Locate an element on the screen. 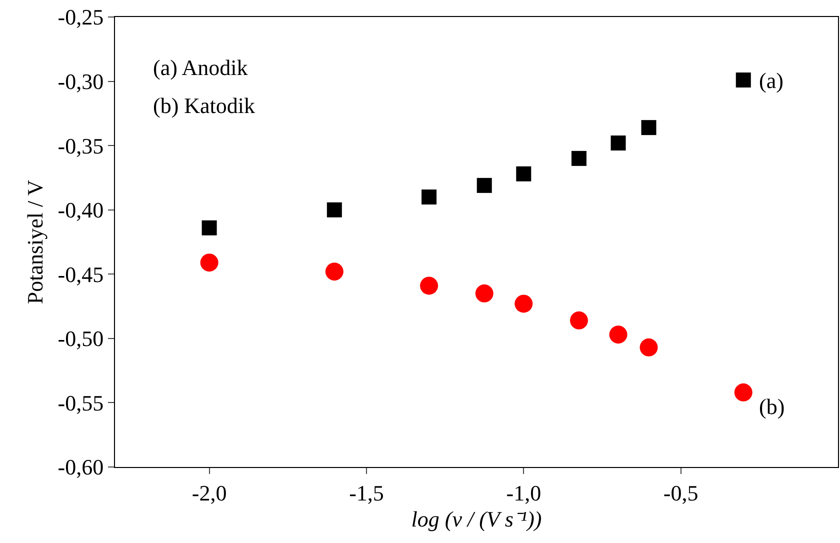 The height and width of the screenshot is (543, 840). y-tick-label: -0,50 is located at coordinates (81, 339).